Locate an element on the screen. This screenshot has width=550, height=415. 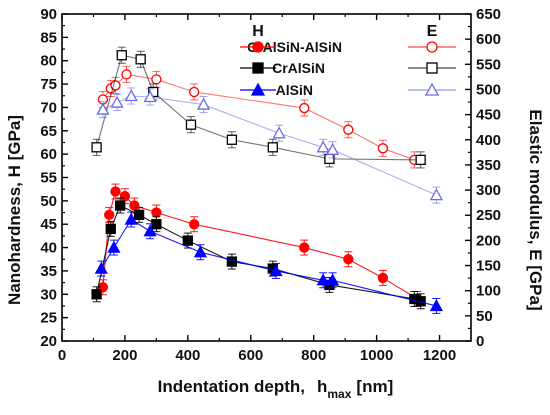
y-right-tick-label: 500 is located at coordinates (488, 89).